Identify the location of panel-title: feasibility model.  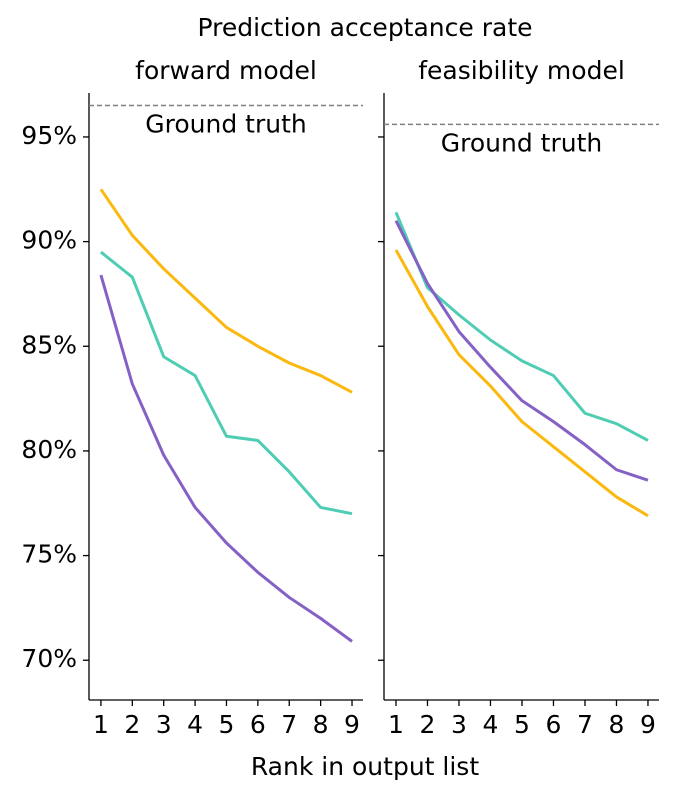
(521, 70).